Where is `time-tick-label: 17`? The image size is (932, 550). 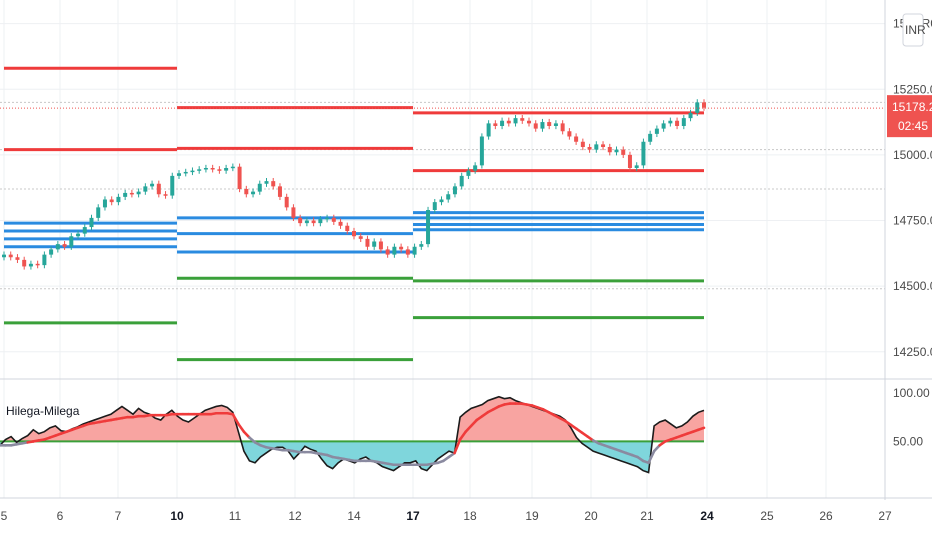
time-tick-label: 17 is located at coordinates (413, 516).